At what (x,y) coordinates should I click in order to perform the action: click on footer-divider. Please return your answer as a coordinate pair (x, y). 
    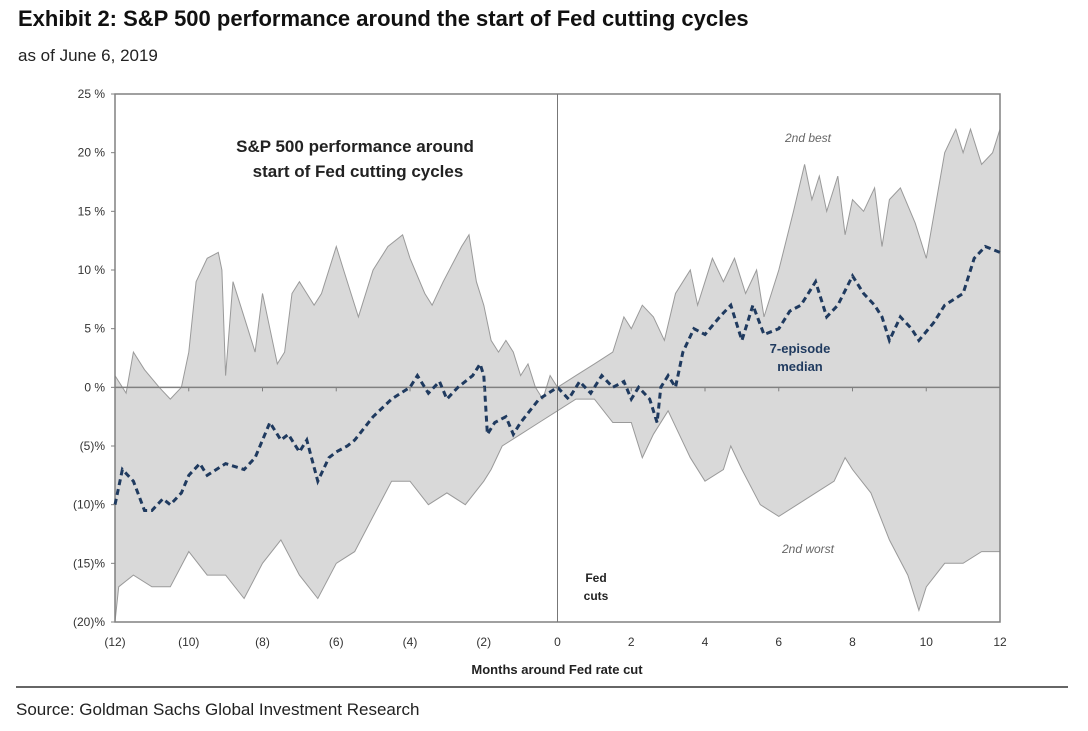
    Looking at the image, I should click on (542, 687).